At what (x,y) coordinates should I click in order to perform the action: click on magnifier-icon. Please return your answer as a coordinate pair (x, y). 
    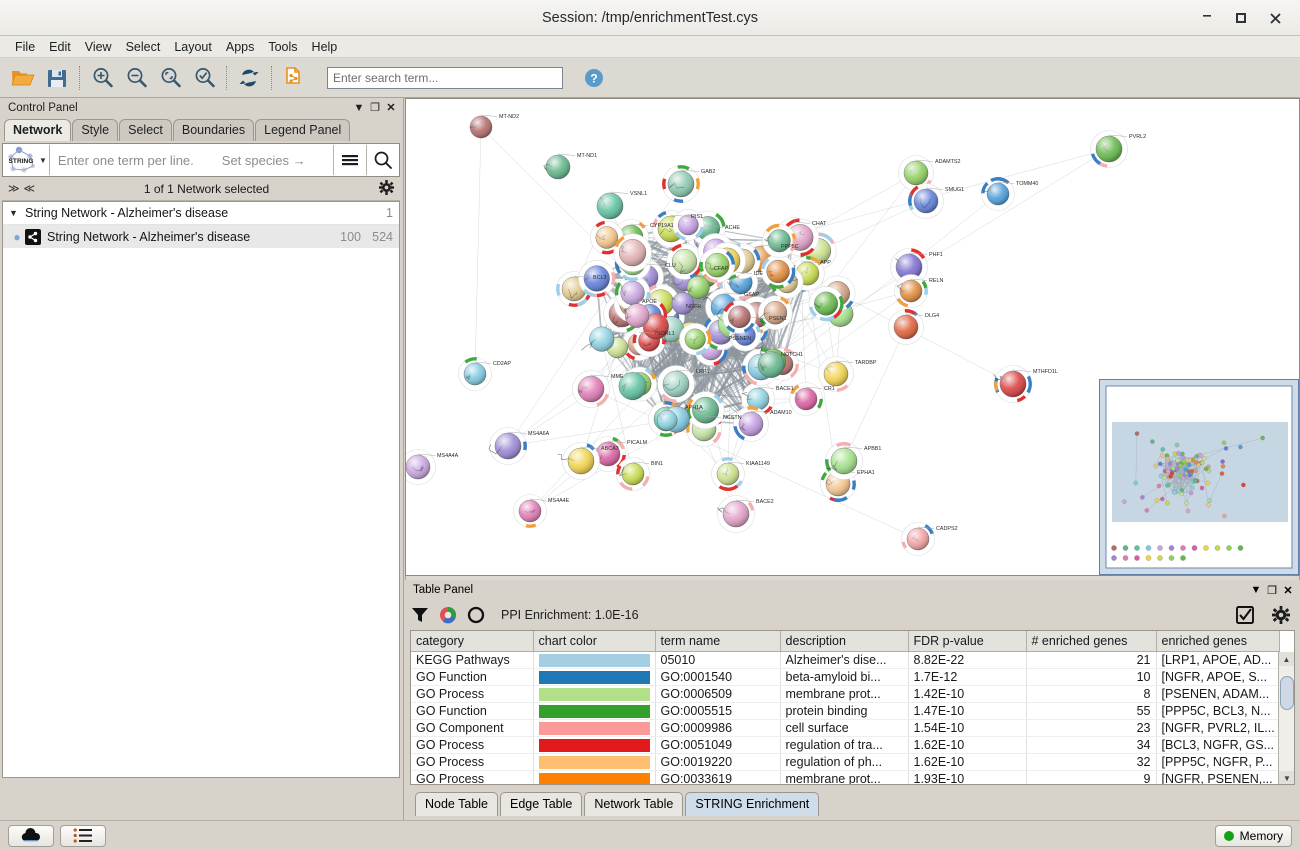
    Looking at the image, I should click on (383, 160).